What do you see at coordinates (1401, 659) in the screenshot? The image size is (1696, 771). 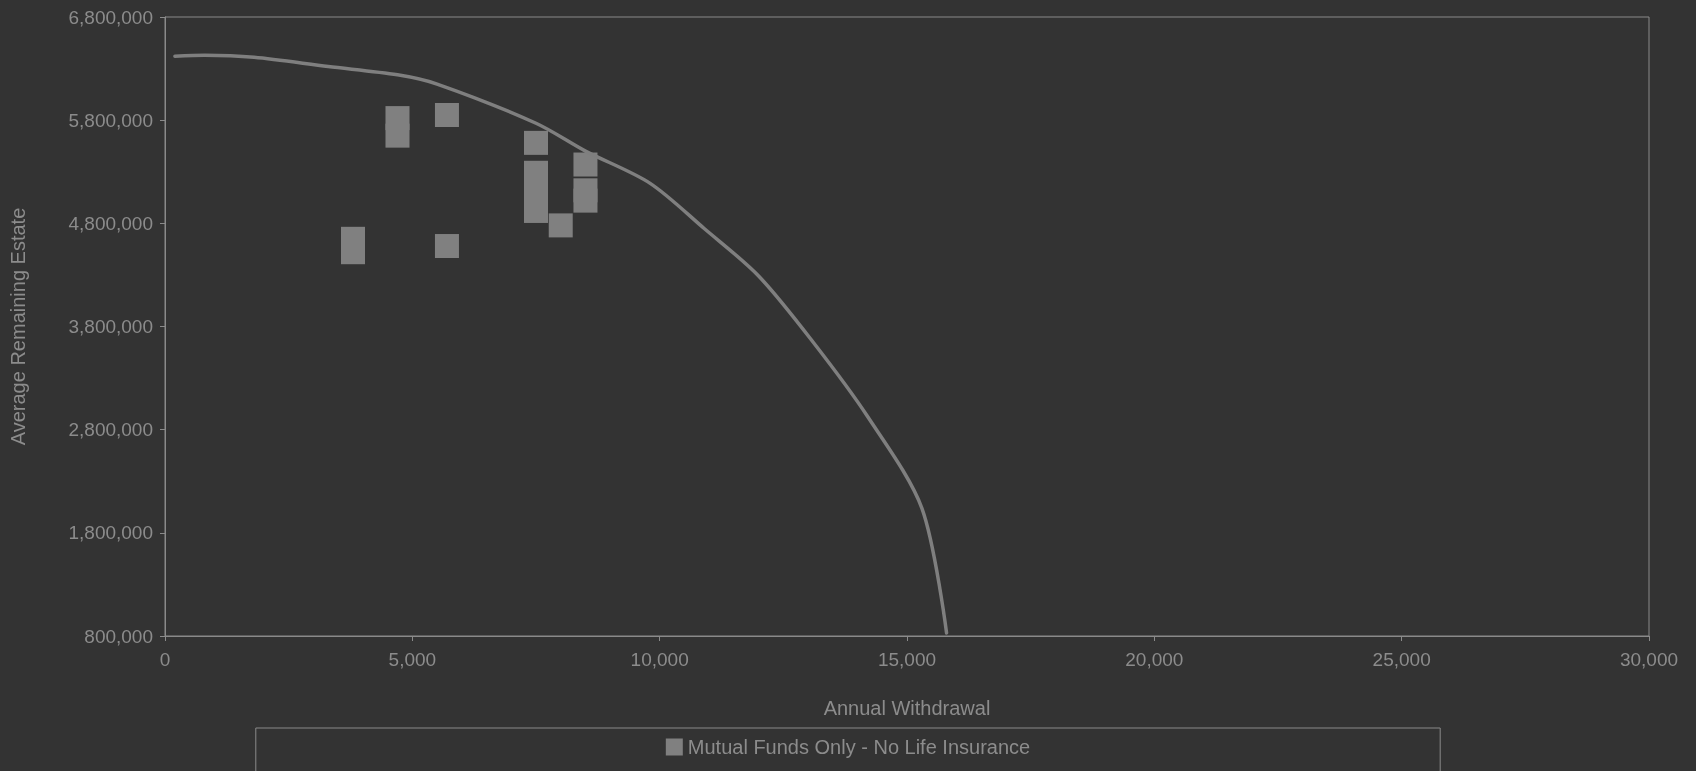 I see `x-tick-label: 25,000` at bounding box center [1401, 659].